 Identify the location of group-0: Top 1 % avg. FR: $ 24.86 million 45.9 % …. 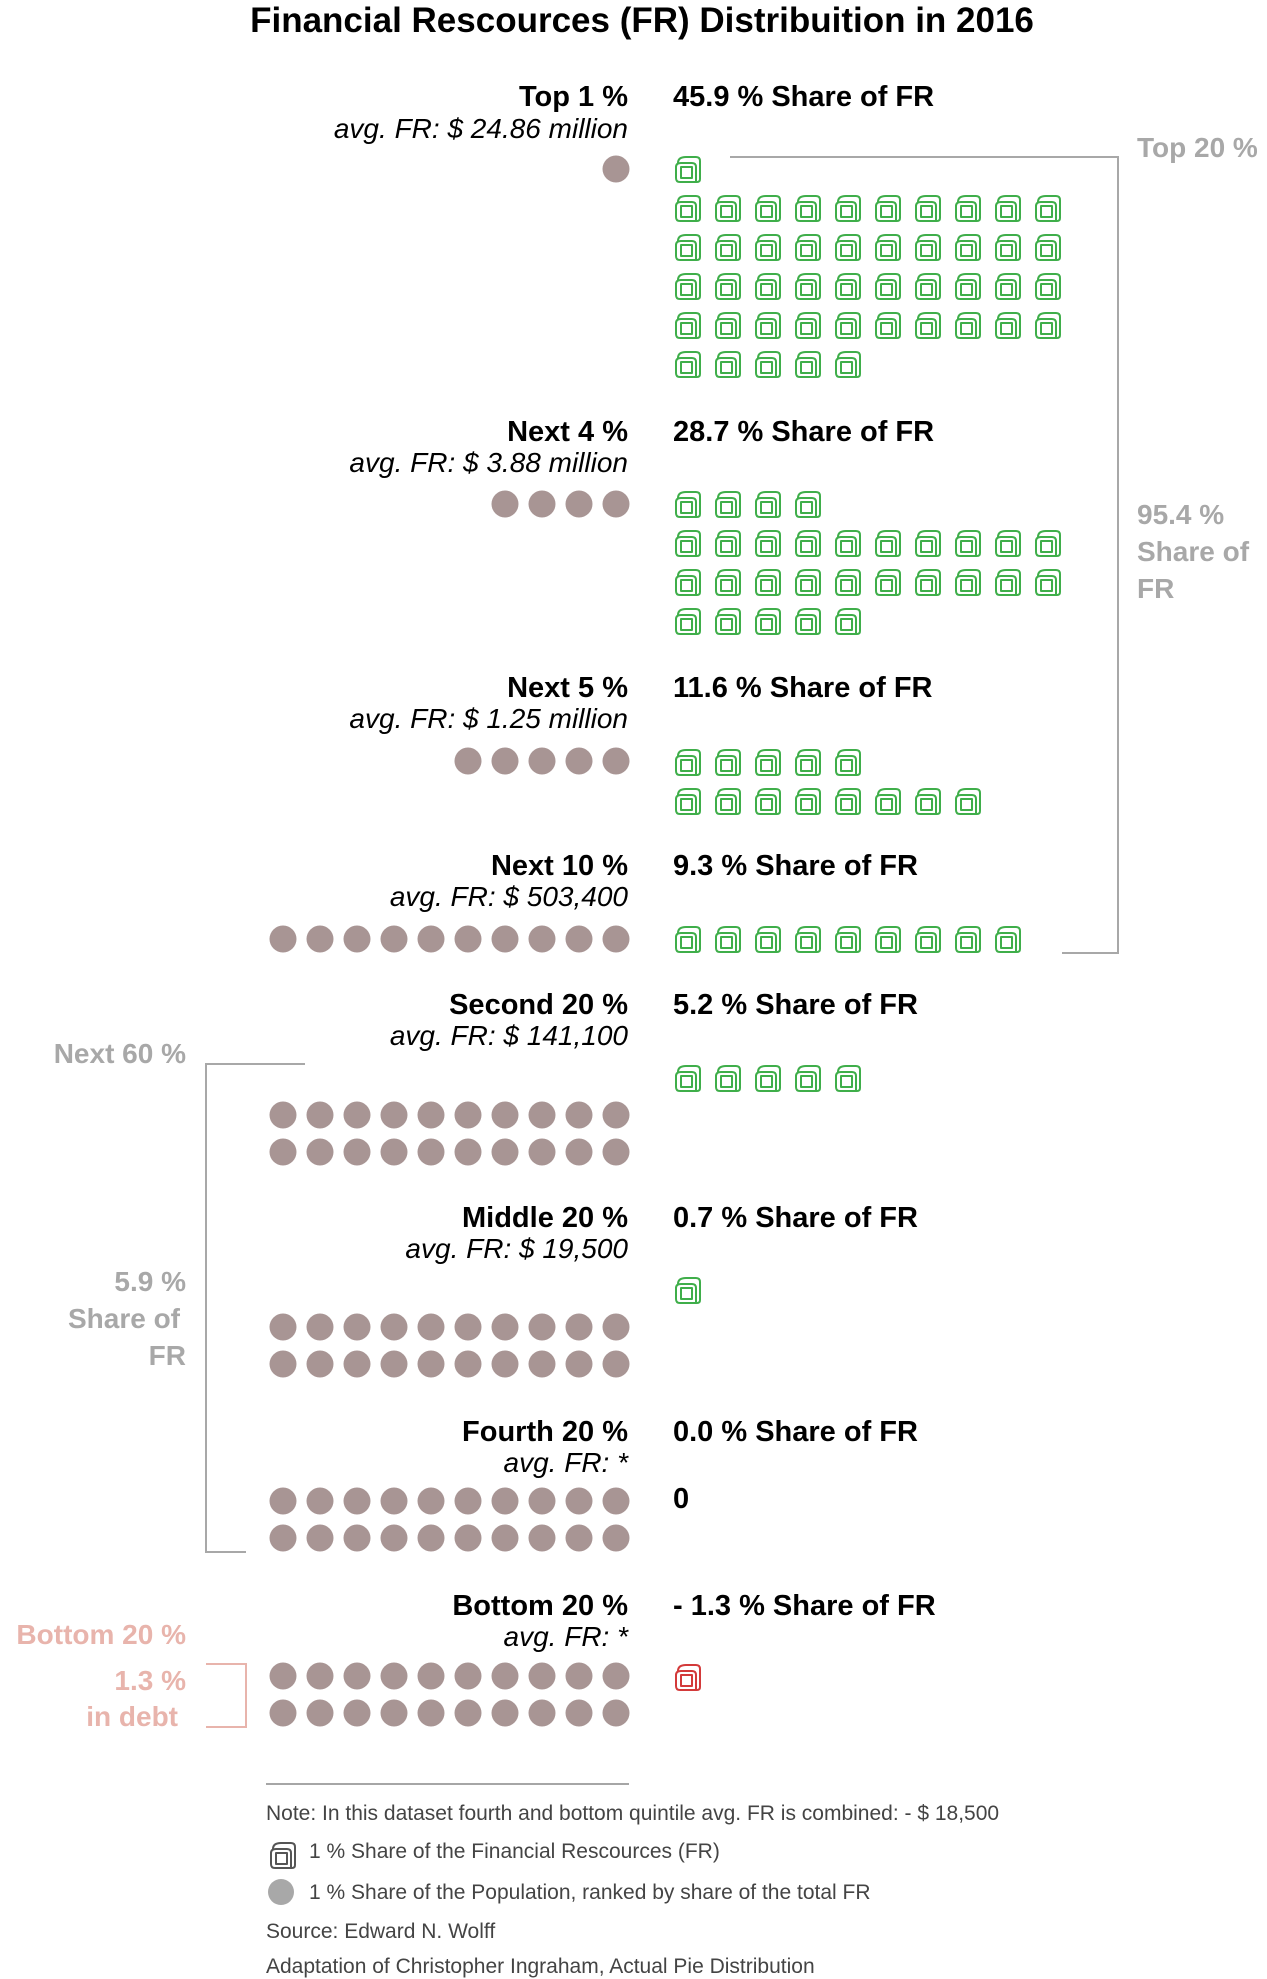
(634, 112).